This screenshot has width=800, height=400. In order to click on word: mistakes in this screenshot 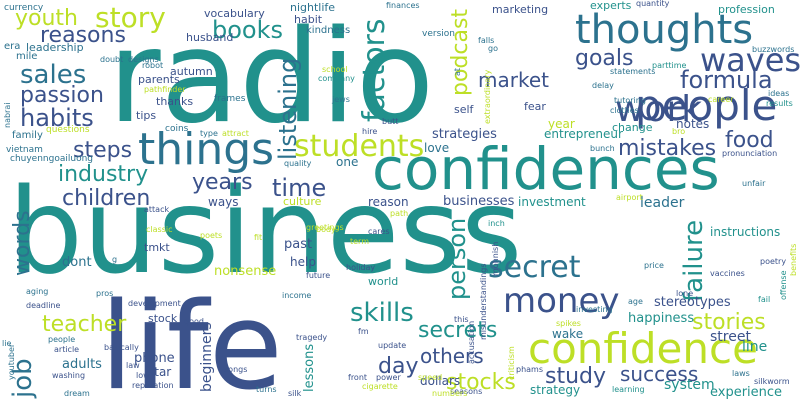, I will do `click(667, 148)`.